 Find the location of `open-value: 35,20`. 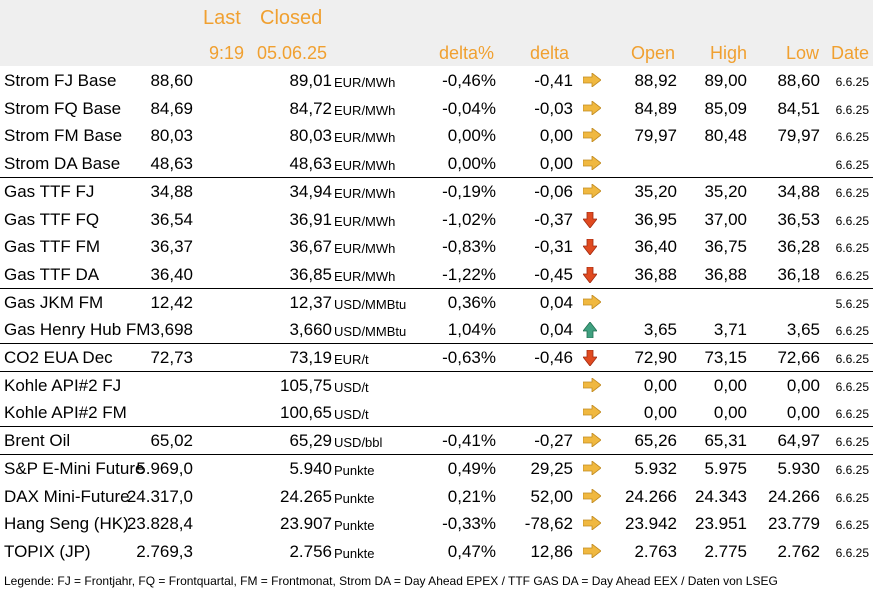

open-value: 35,20 is located at coordinates (655, 191).